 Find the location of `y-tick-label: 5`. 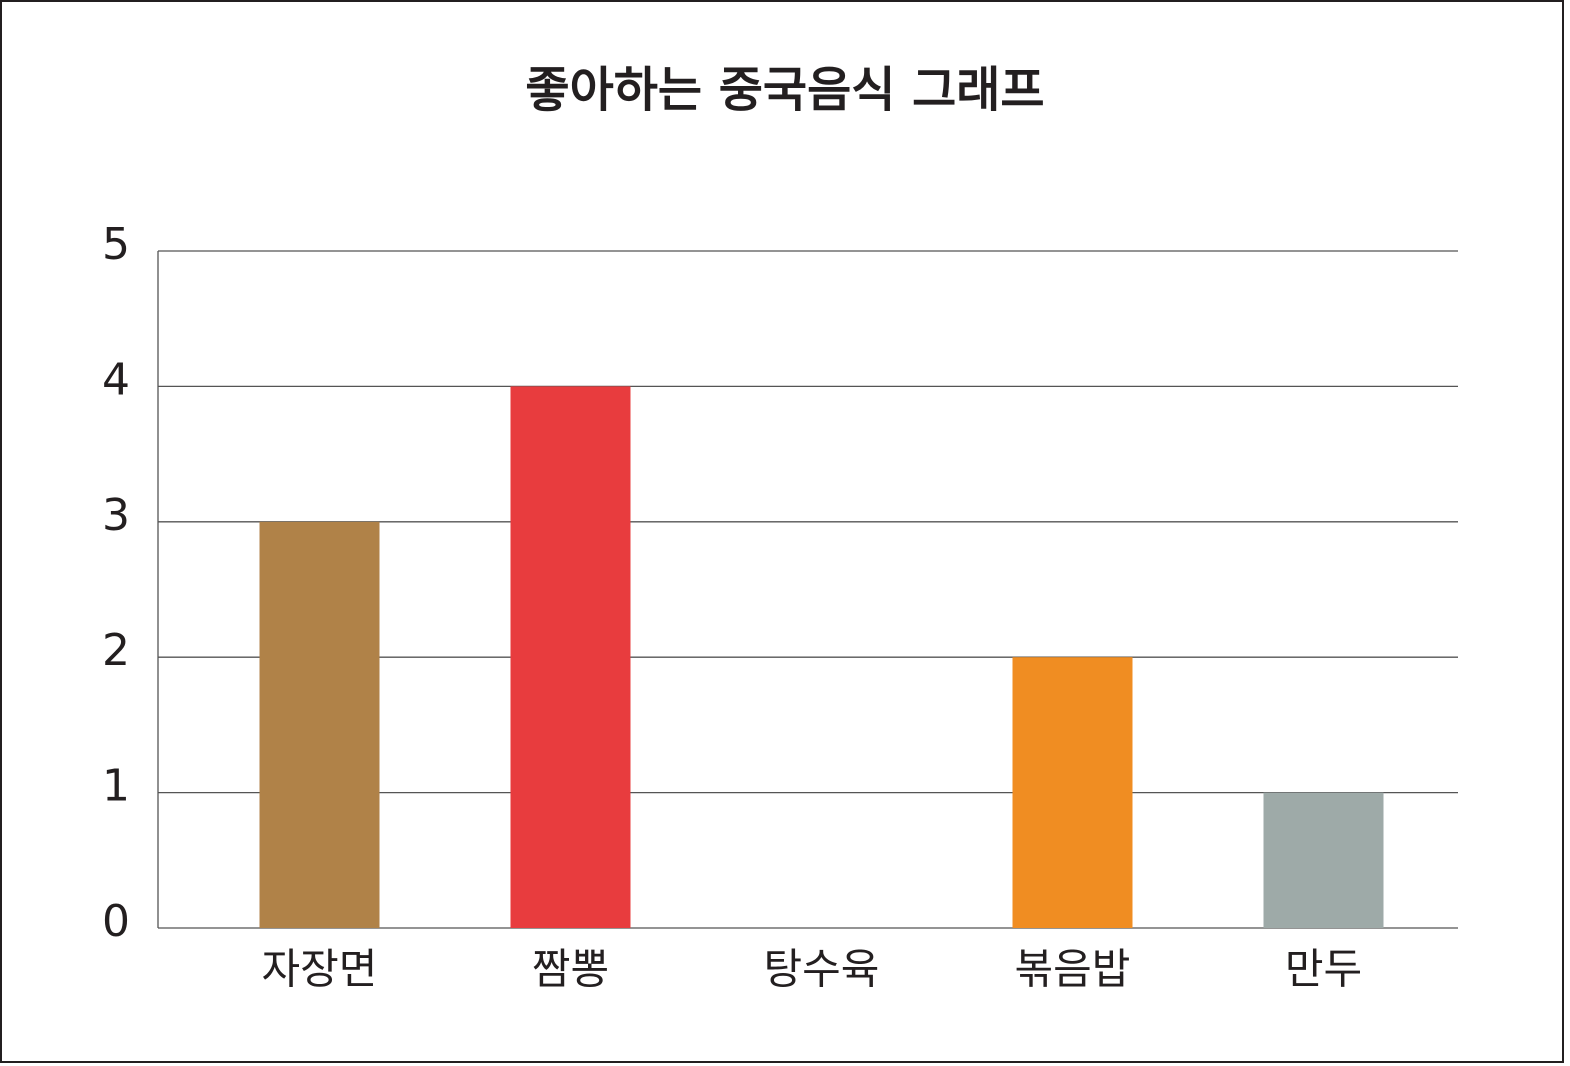

y-tick-label: 5 is located at coordinates (116, 244).